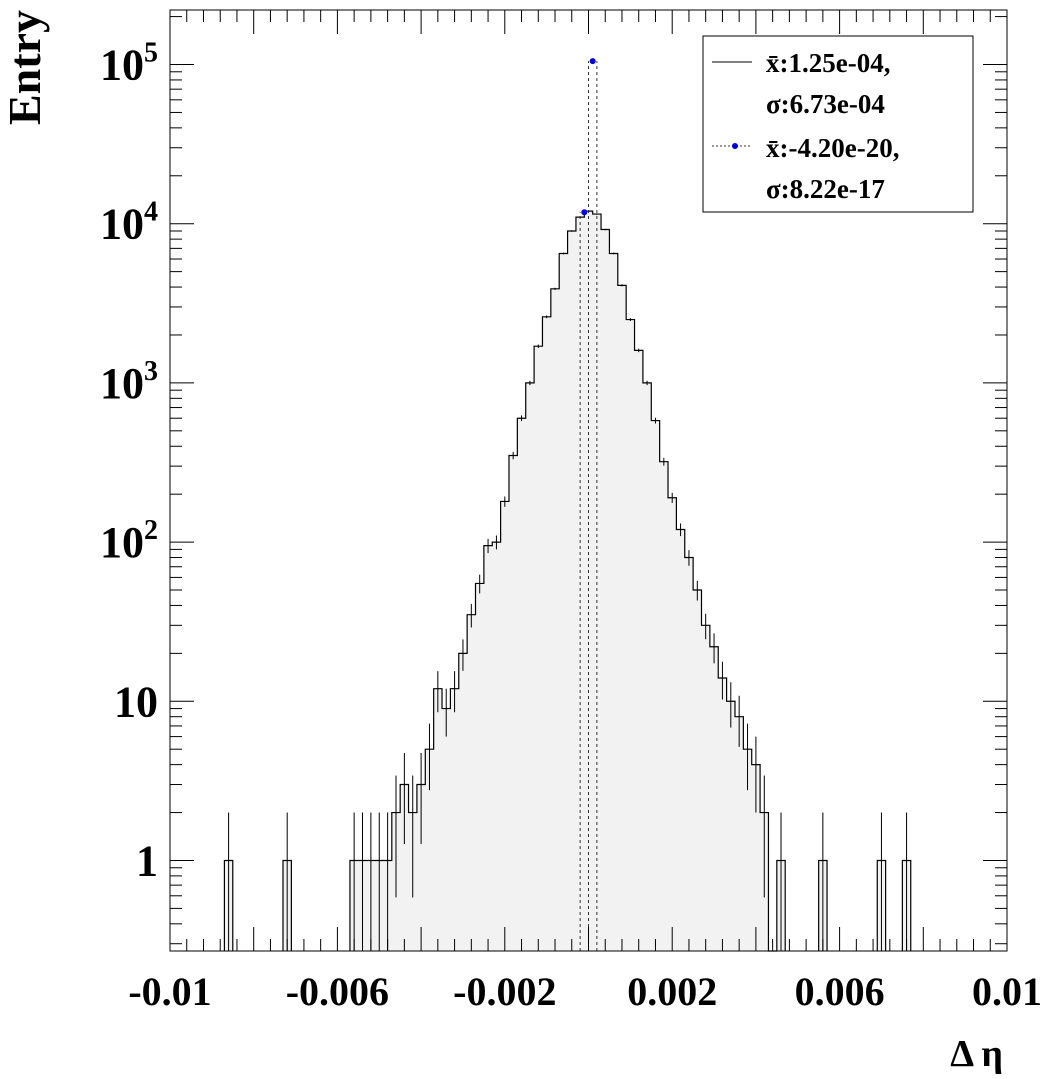 Image resolution: width=1054 pixels, height=1079 pixels. Describe the element at coordinates (504, 991) in the screenshot. I see `x-tick-label: -0.002` at that location.